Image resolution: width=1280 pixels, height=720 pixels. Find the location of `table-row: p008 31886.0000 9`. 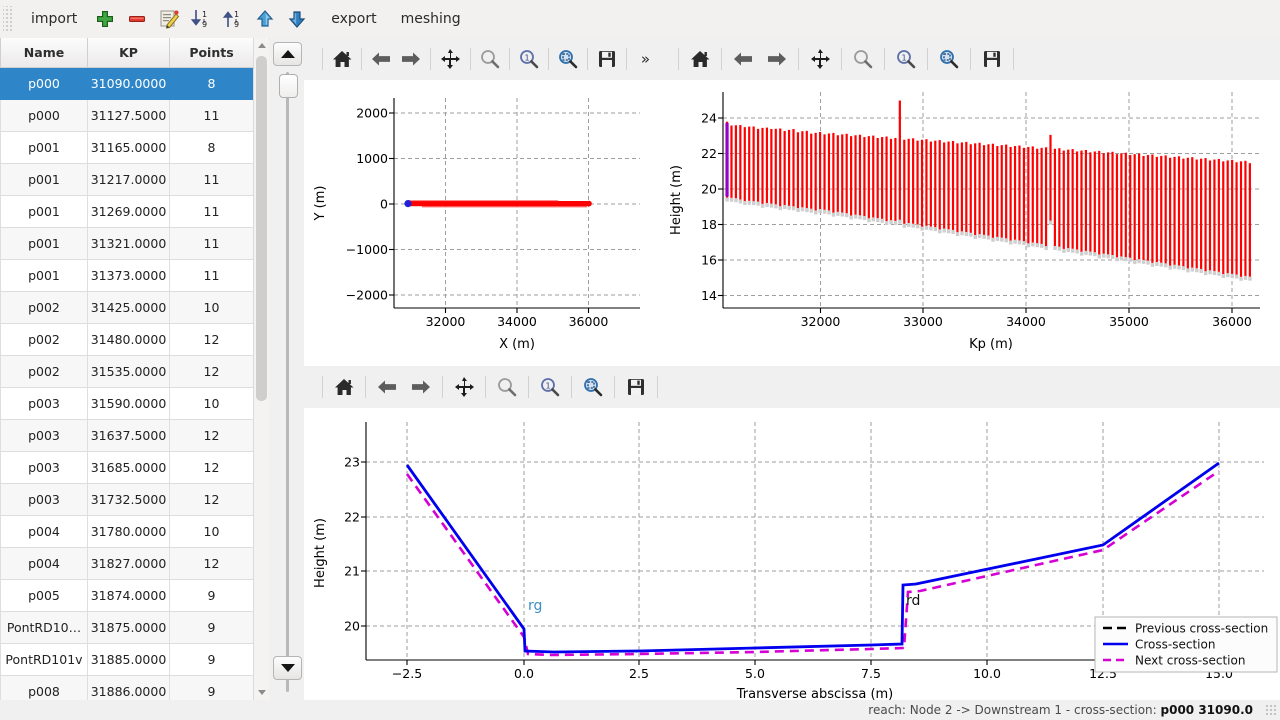

table-row: p008 31886.0000 9 is located at coordinates (126, 687).